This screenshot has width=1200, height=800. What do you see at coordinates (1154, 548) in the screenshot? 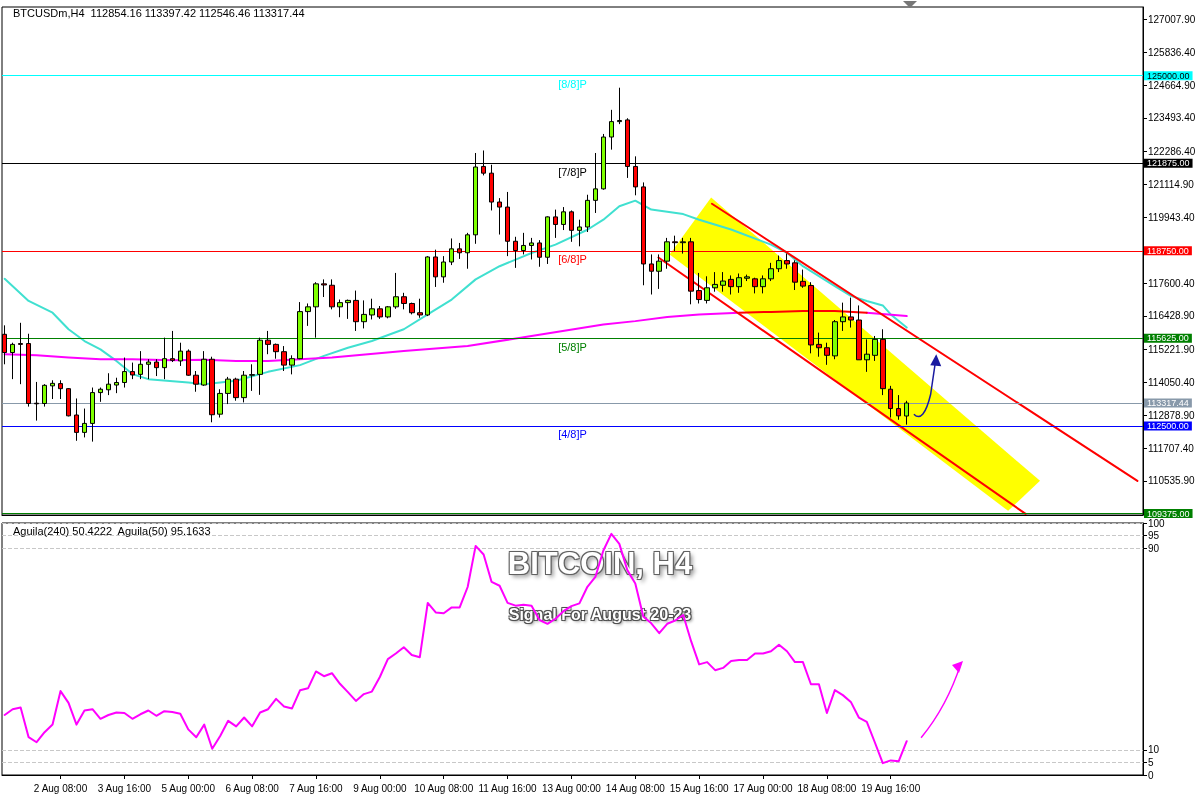
I see `y-tick-label: 90` at bounding box center [1154, 548].